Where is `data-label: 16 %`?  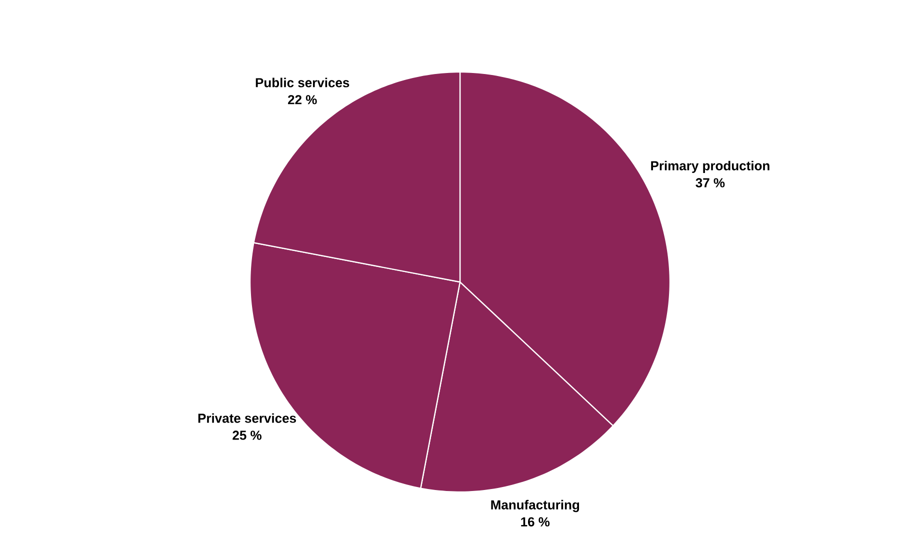 data-label: 16 % is located at coordinates (535, 521).